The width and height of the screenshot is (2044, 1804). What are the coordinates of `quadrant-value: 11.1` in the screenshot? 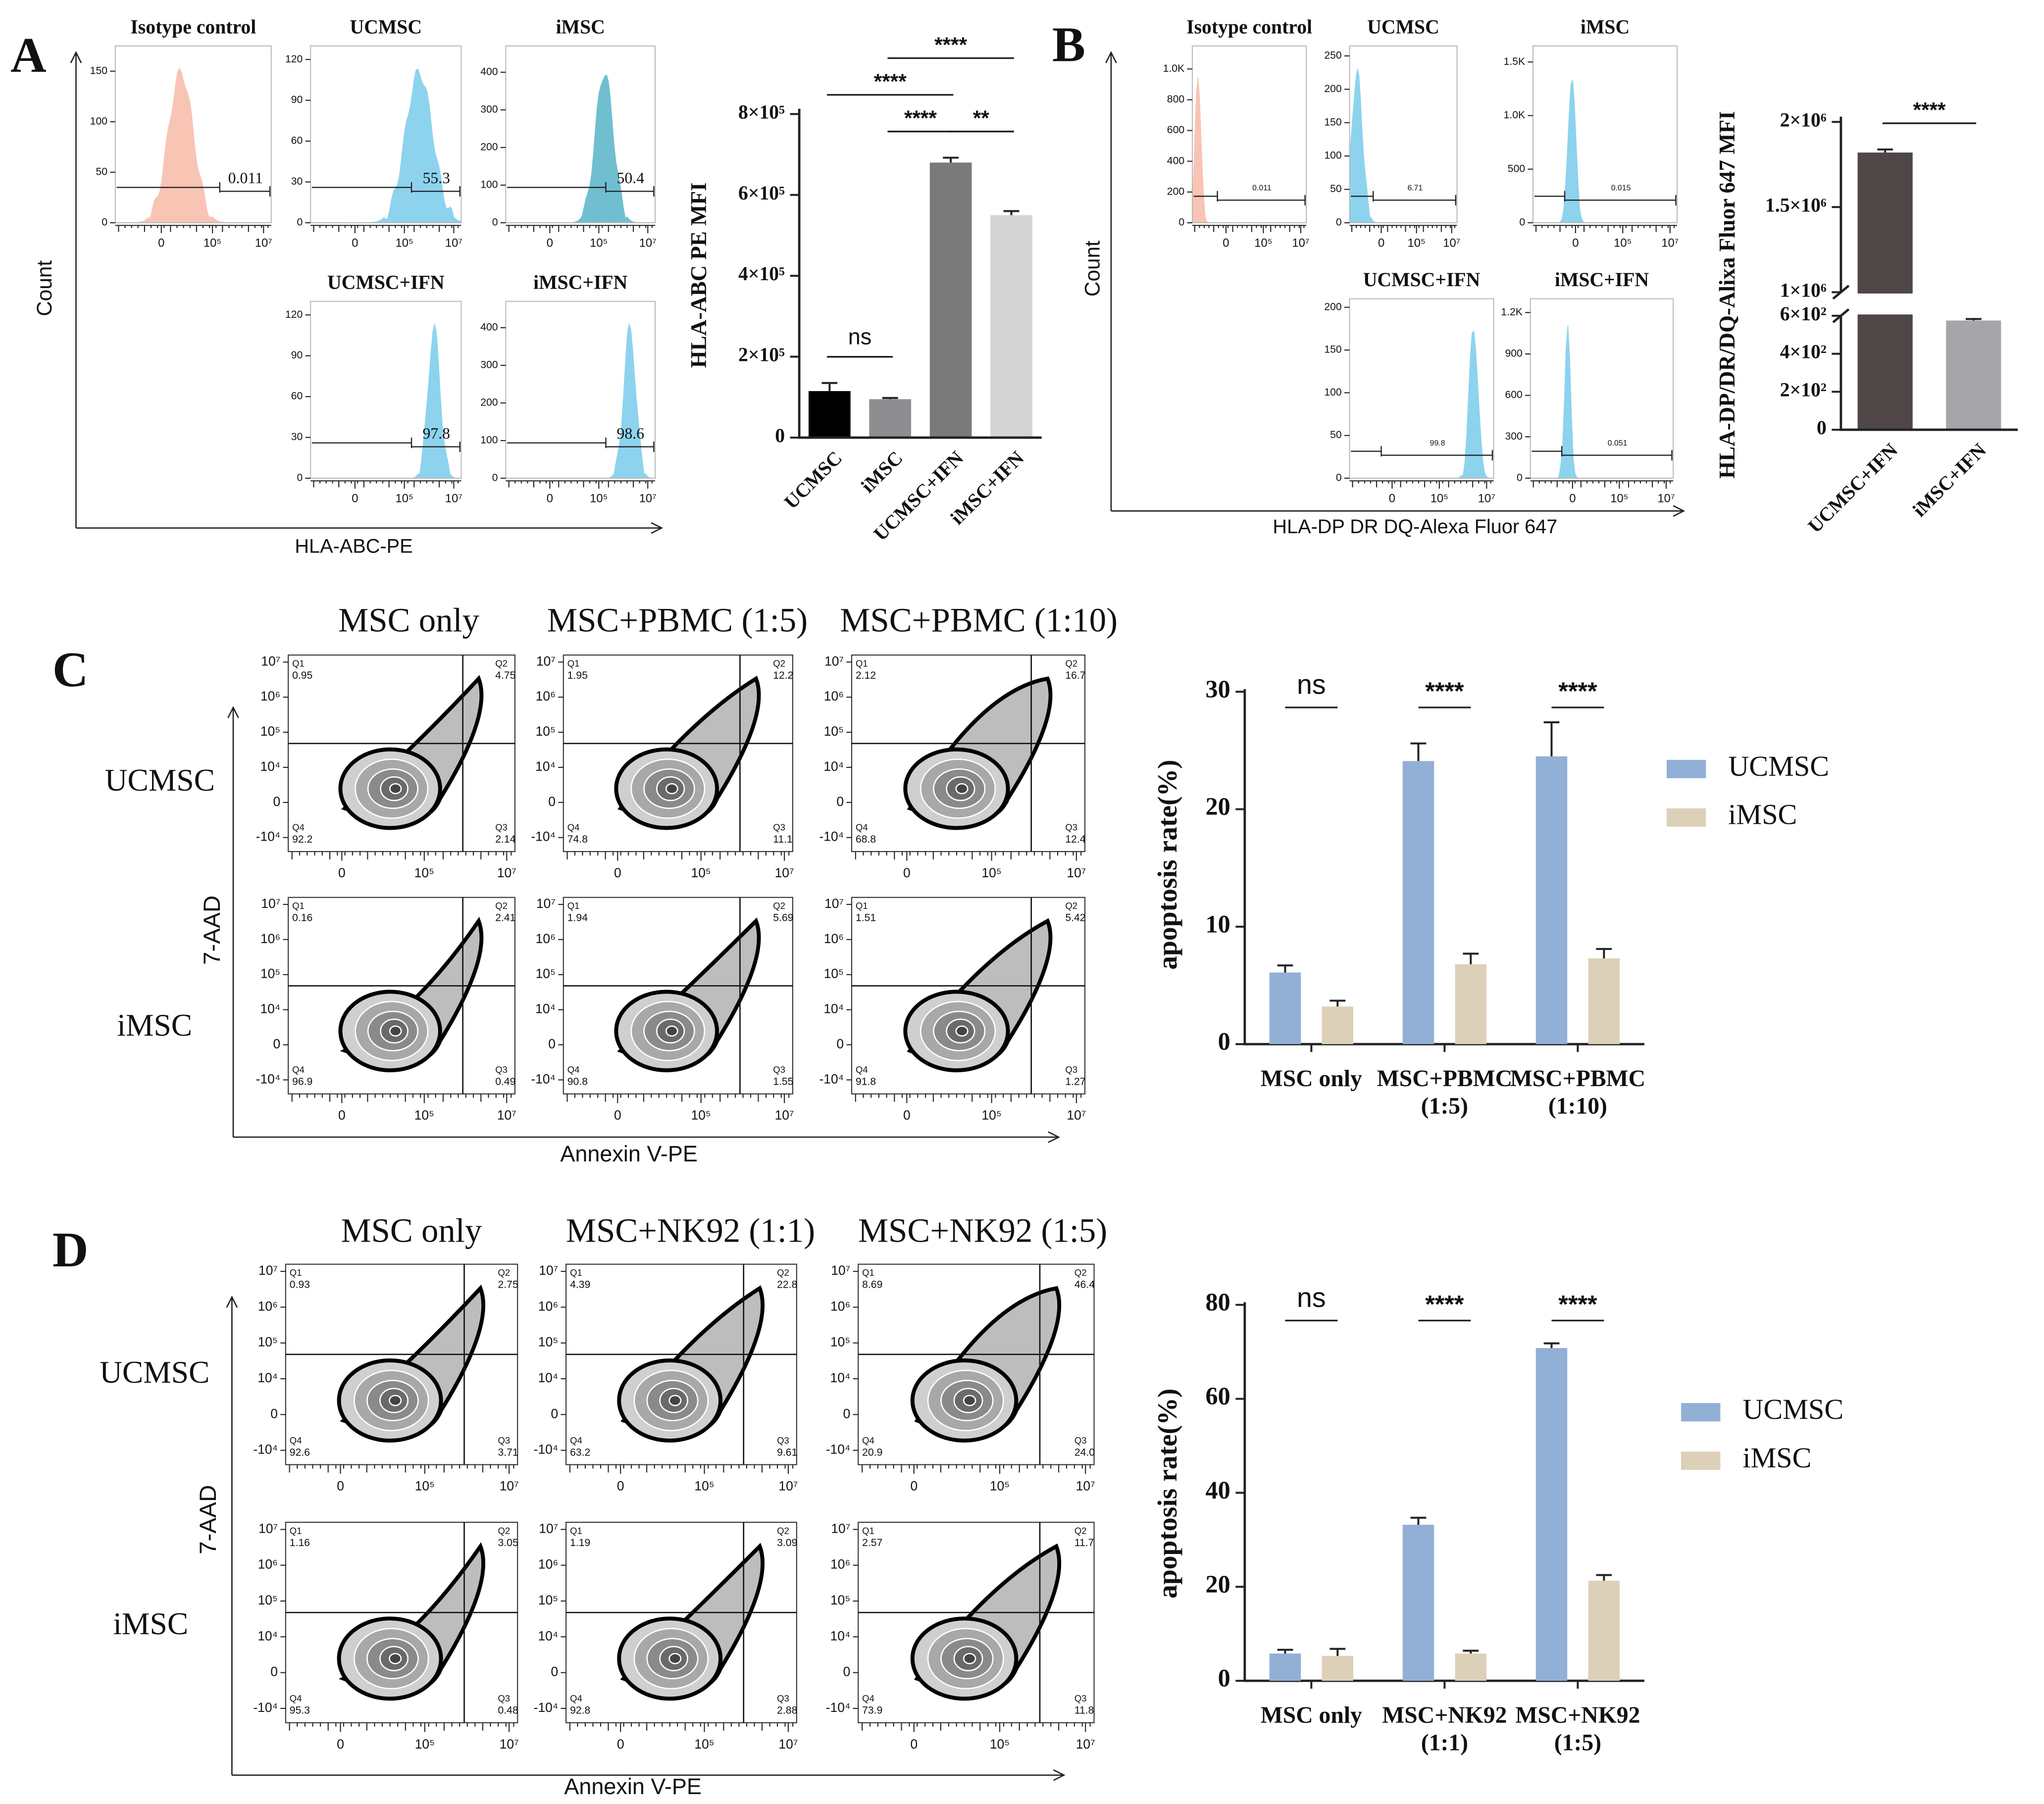 It's located at (783, 839).